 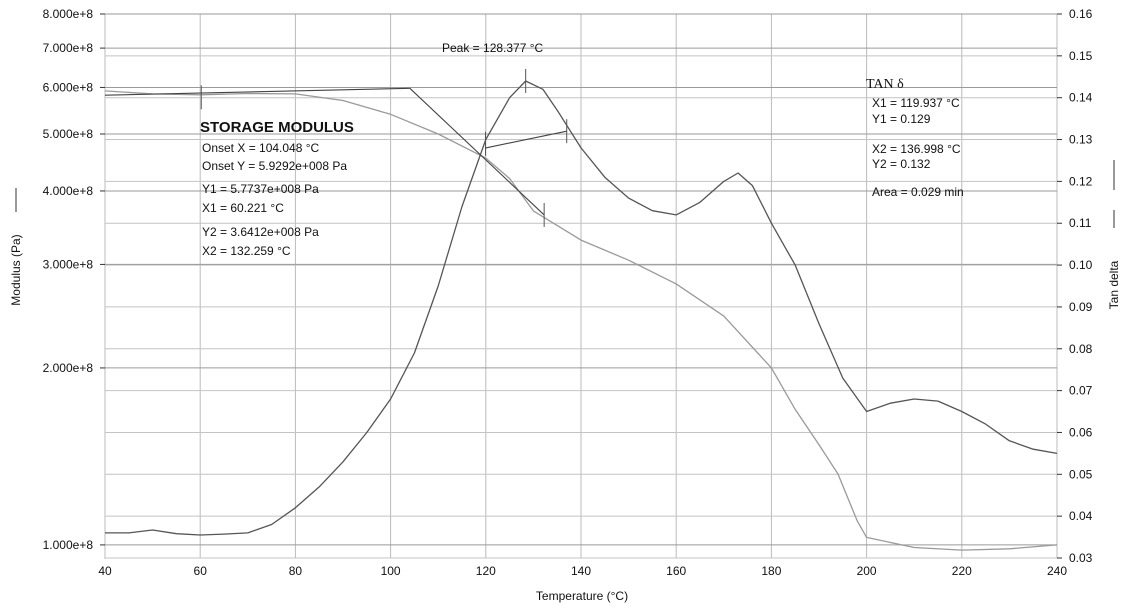 I want to click on x-tick-label: 60, so click(x=201, y=571).